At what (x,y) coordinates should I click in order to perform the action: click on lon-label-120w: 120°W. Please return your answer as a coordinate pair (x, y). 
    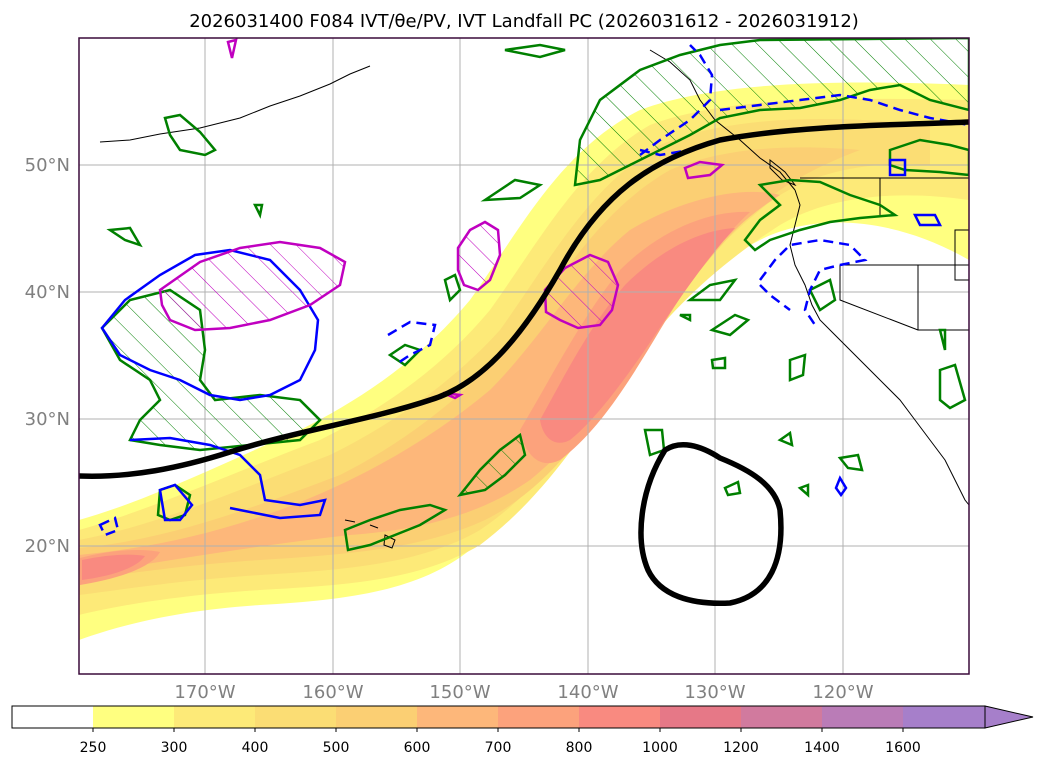
    Looking at the image, I should click on (842, 692).